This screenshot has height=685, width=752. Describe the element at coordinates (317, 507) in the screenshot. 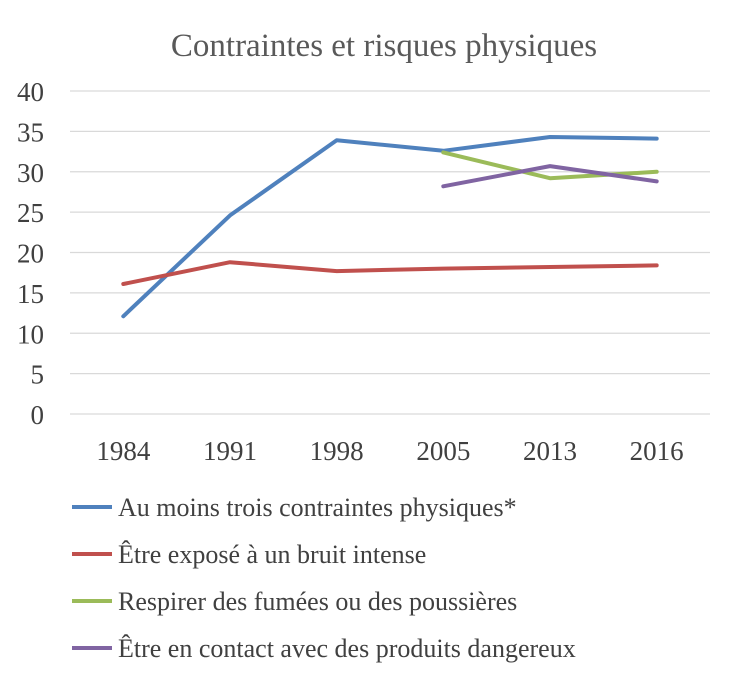

I see `legend-label: Au moins trois contraintes physiques*` at that location.